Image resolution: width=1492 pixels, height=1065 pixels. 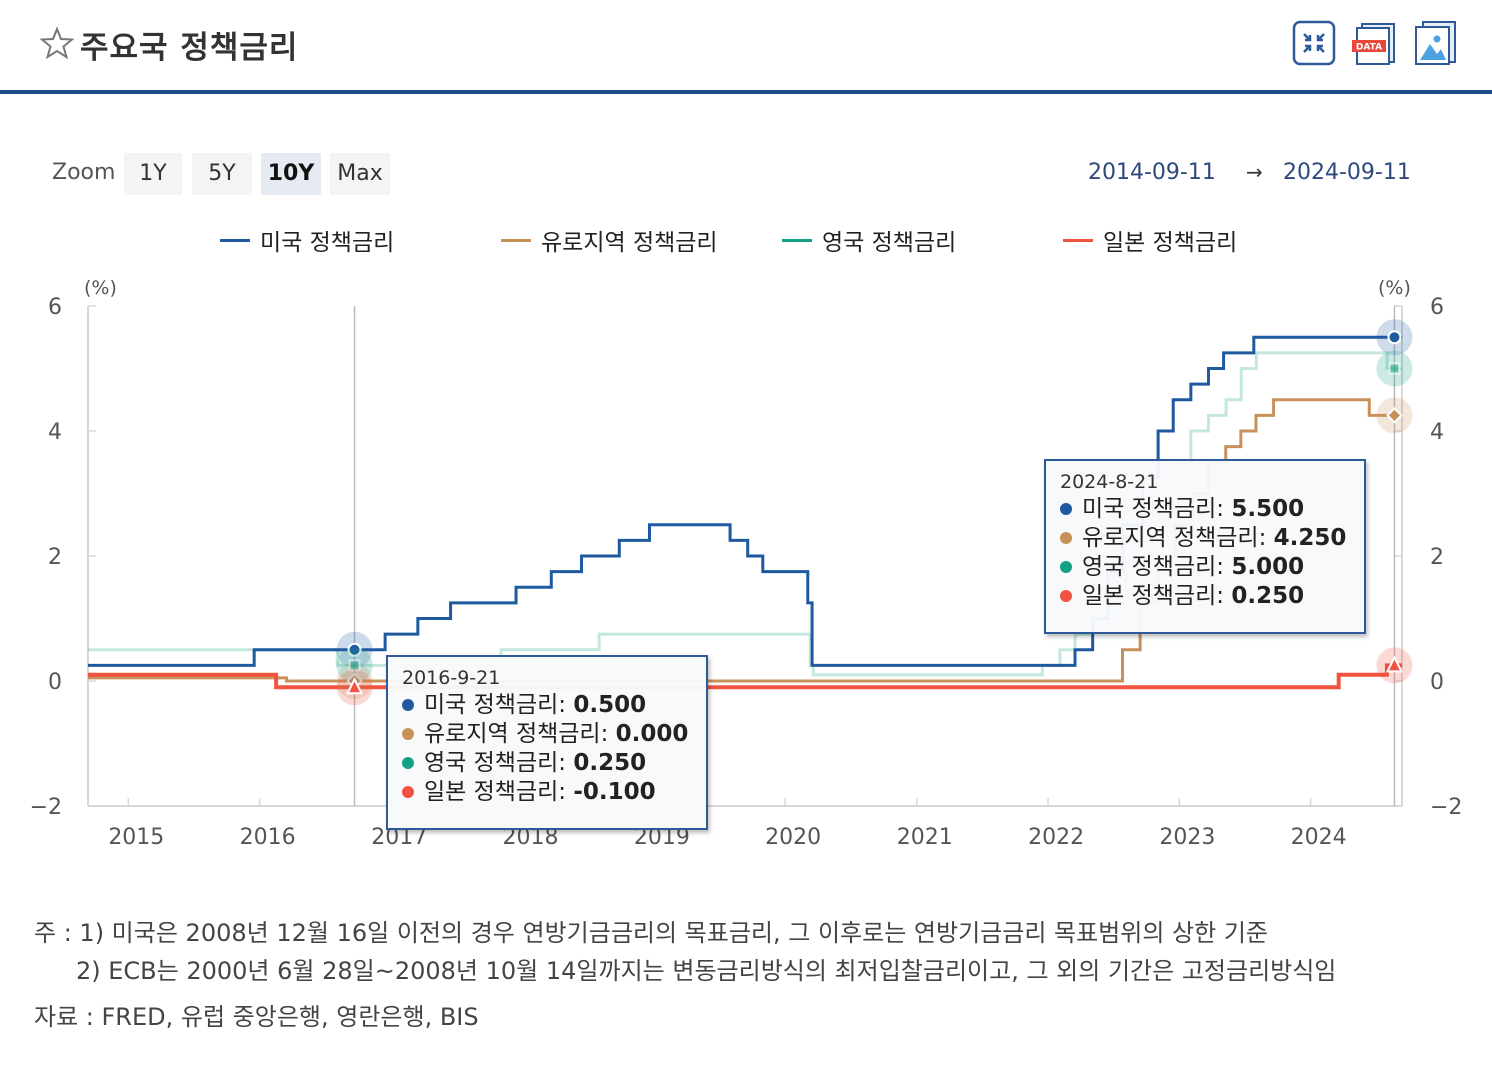 I want to click on zoom-1y-button: 1Y, so click(x=153, y=174).